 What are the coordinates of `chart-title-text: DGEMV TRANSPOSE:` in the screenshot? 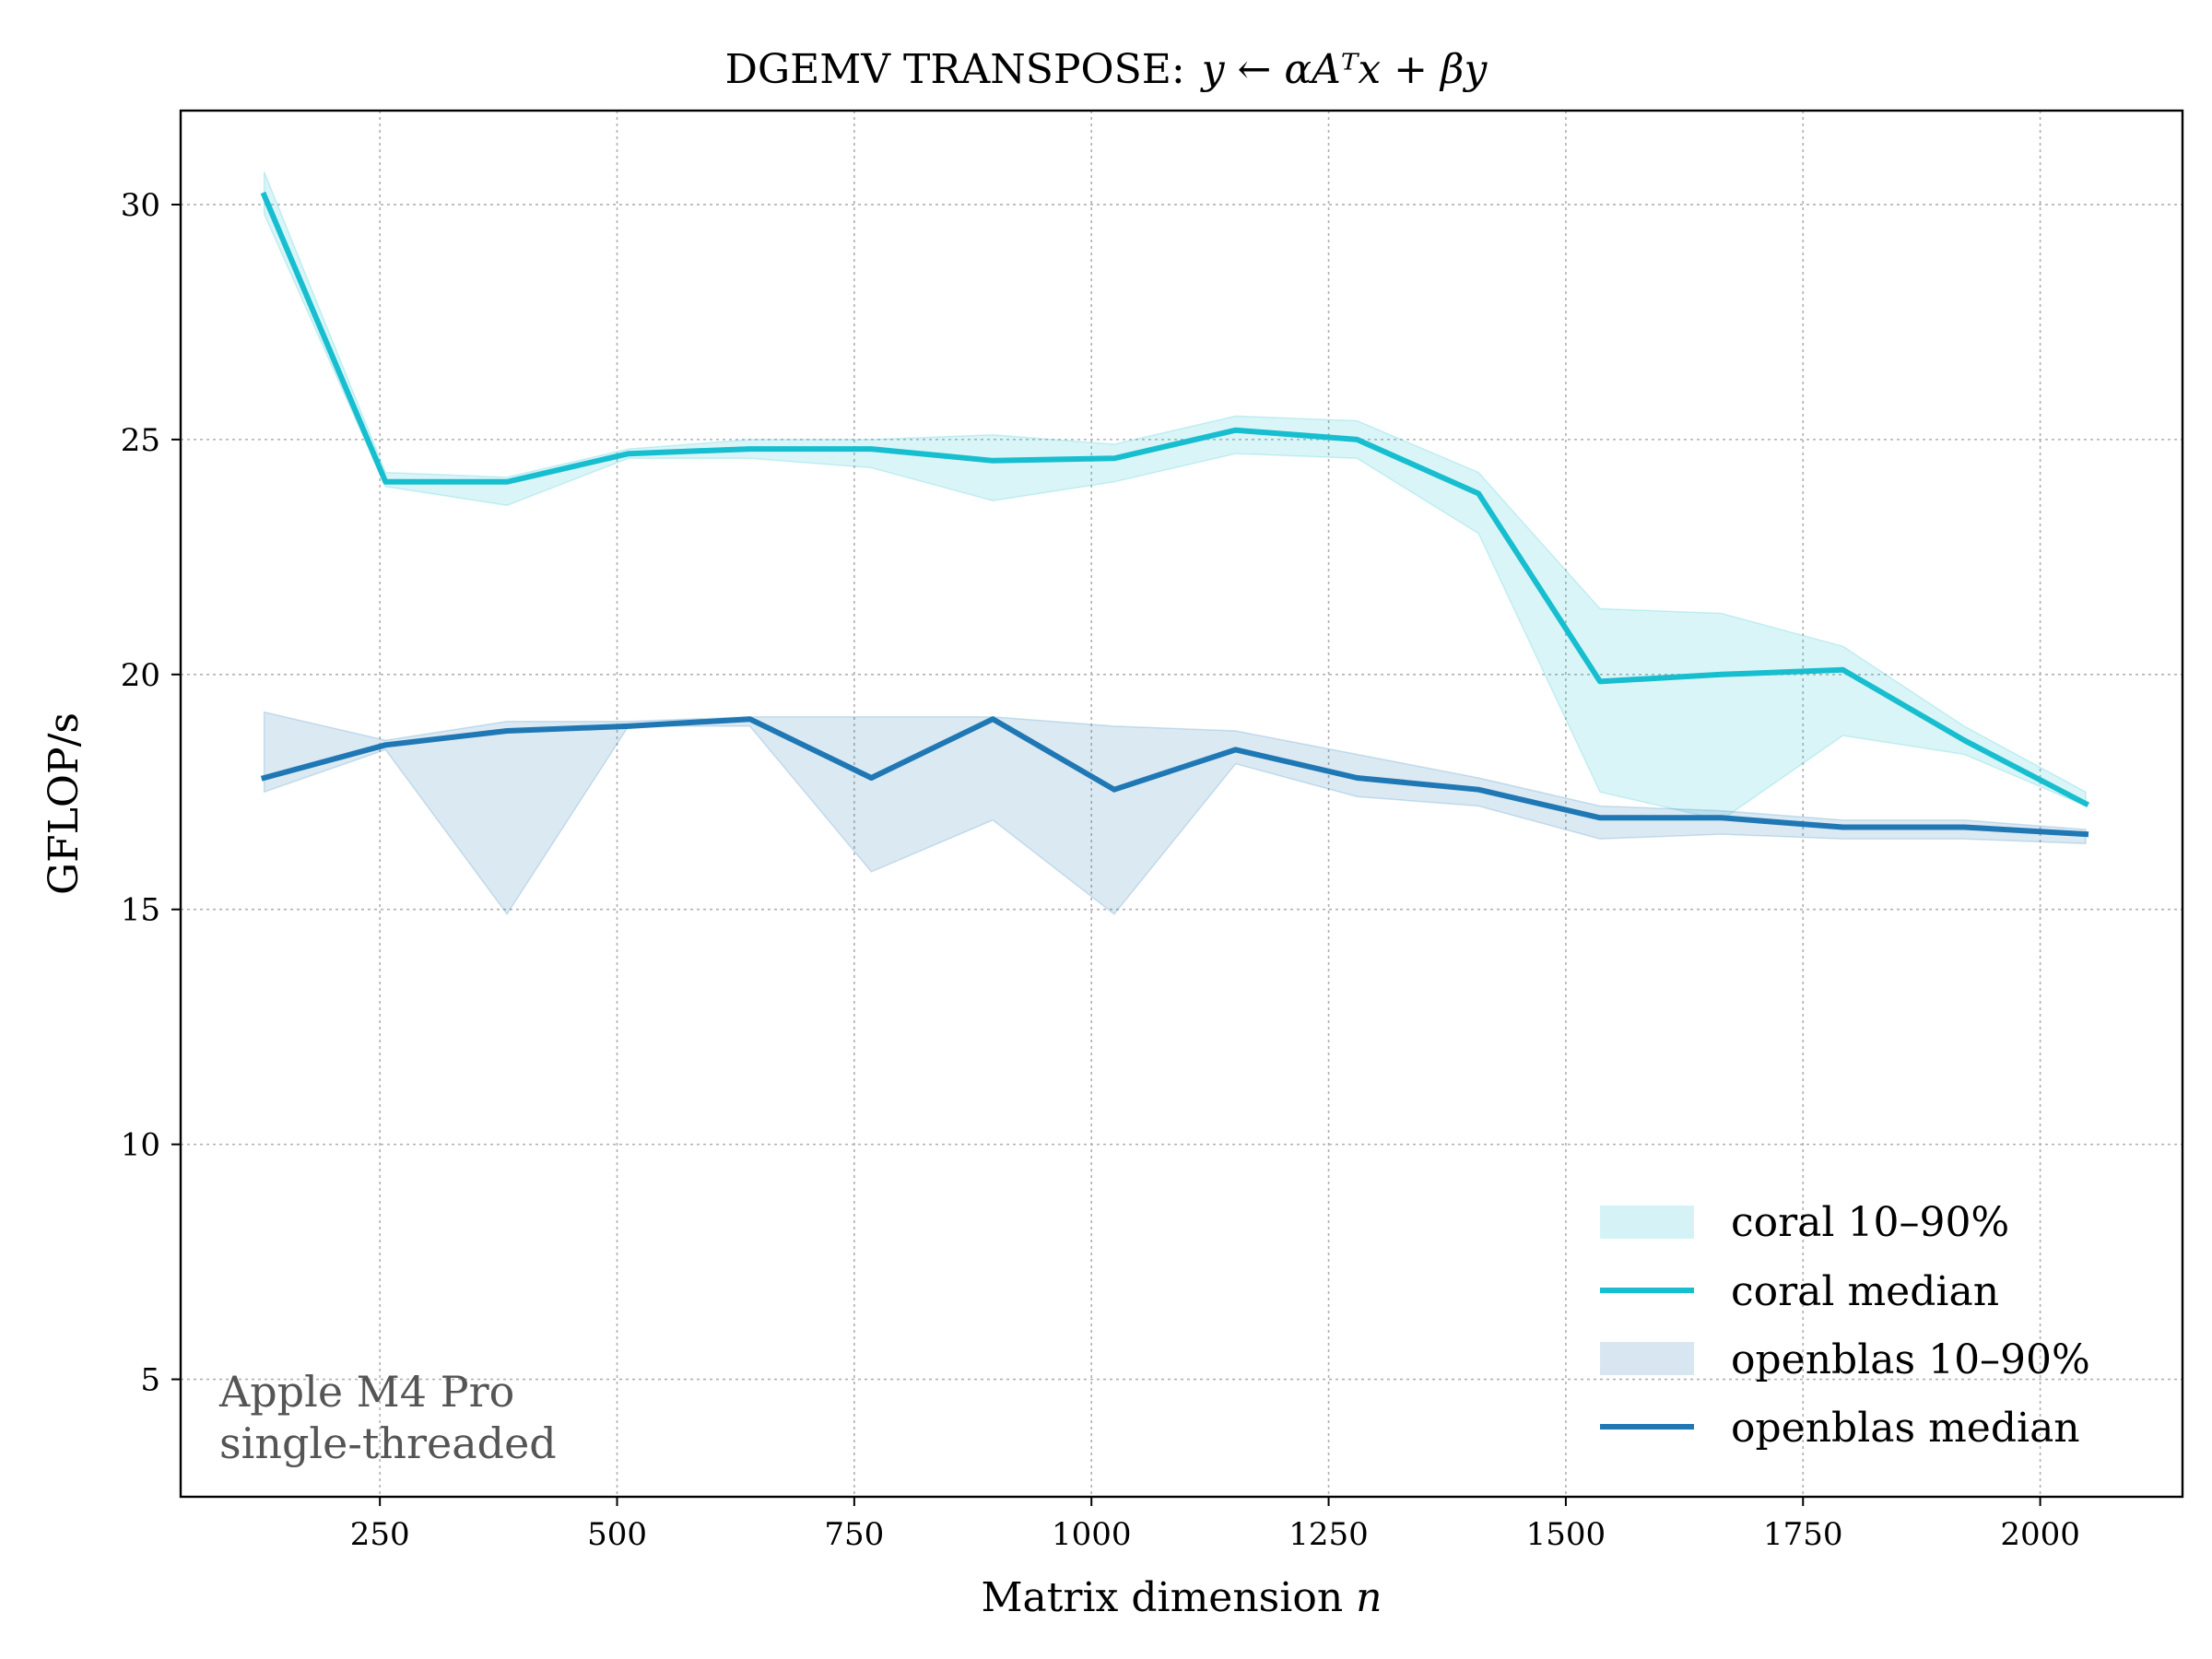 It's located at (955, 69).